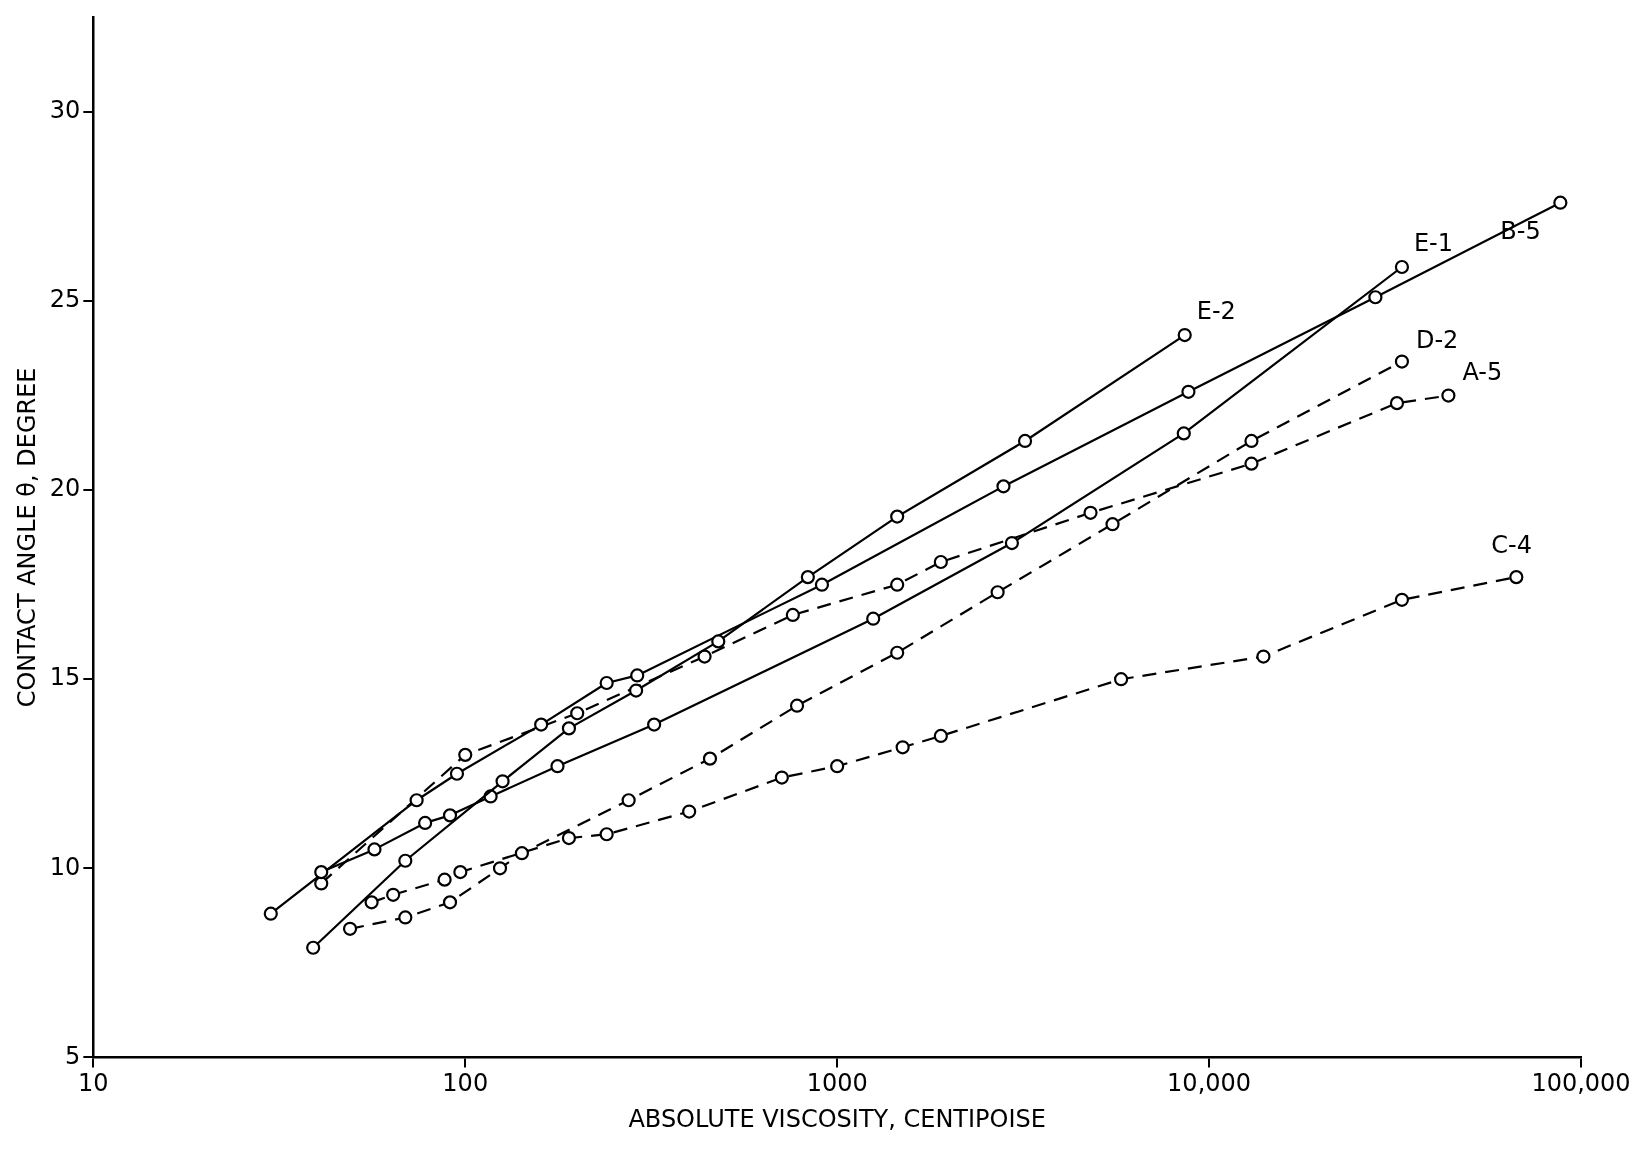  What do you see at coordinates (26, 537) in the screenshot?
I see `y-axis-title: CONTACT ANGLE θ, DEGREE` at bounding box center [26, 537].